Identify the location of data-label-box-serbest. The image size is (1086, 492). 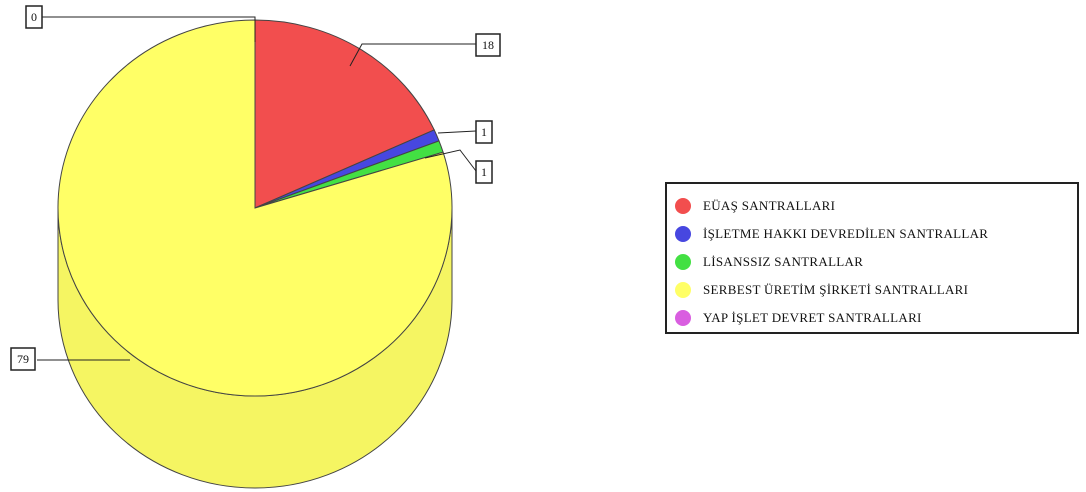
(23, 359).